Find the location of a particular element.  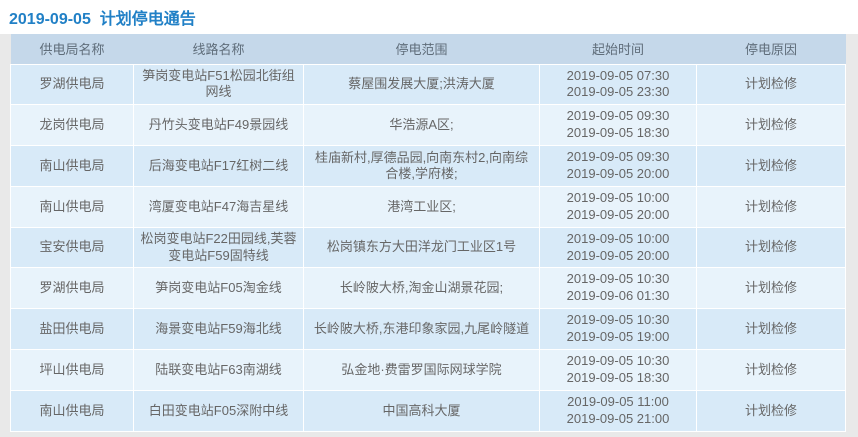

cell-line: 松岗变电站F22田园线,芙蓉变电站F59固特线 is located at coordinates (218, 247).